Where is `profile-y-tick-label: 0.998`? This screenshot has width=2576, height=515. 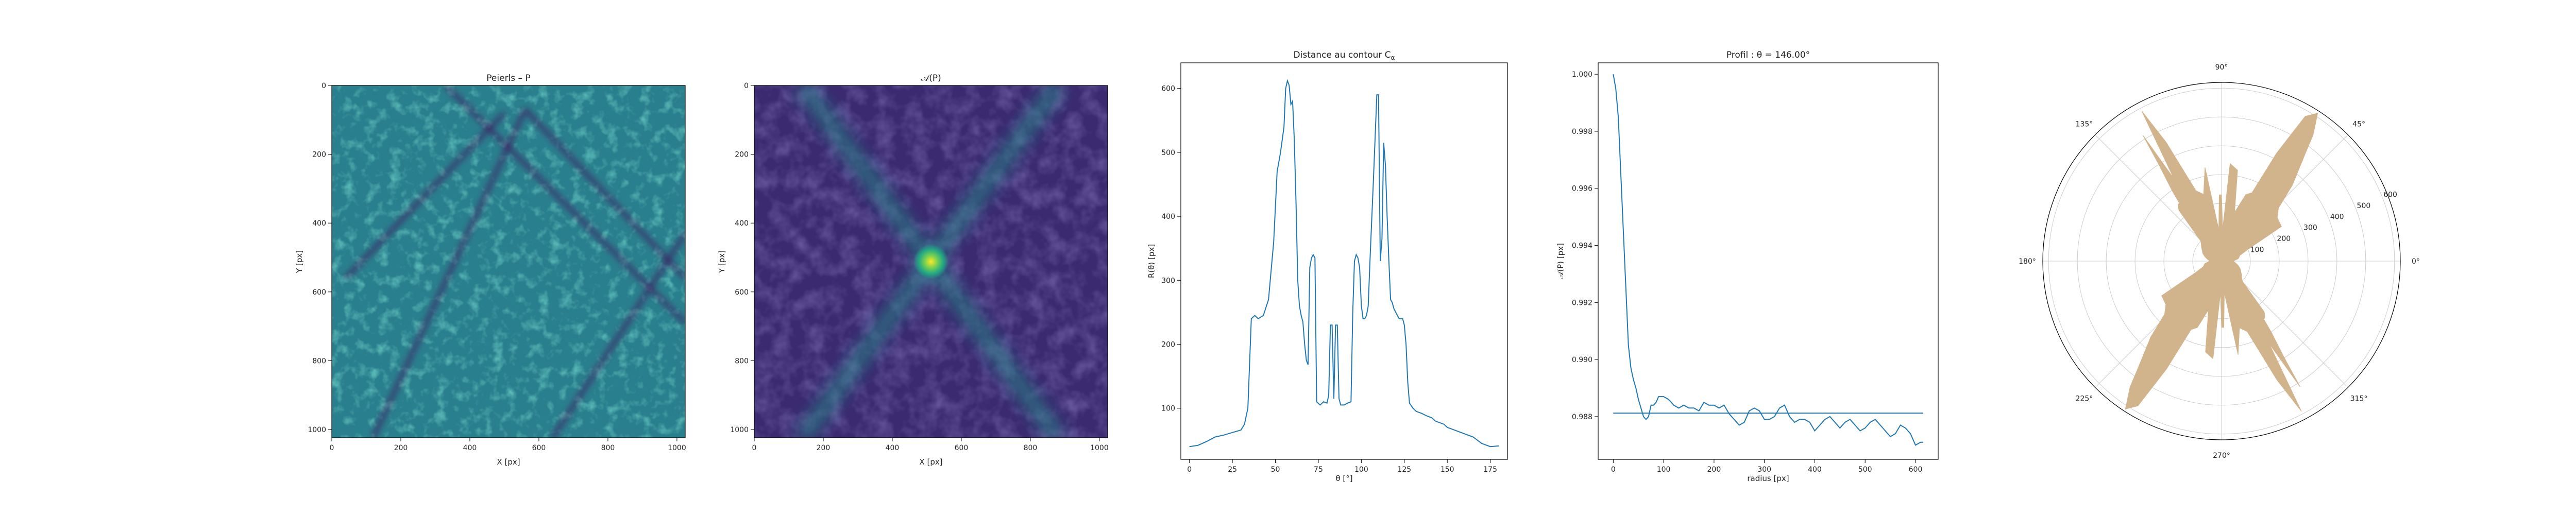 profile-y-tick-label: 0.998 is located at coordinates (1582, 132).